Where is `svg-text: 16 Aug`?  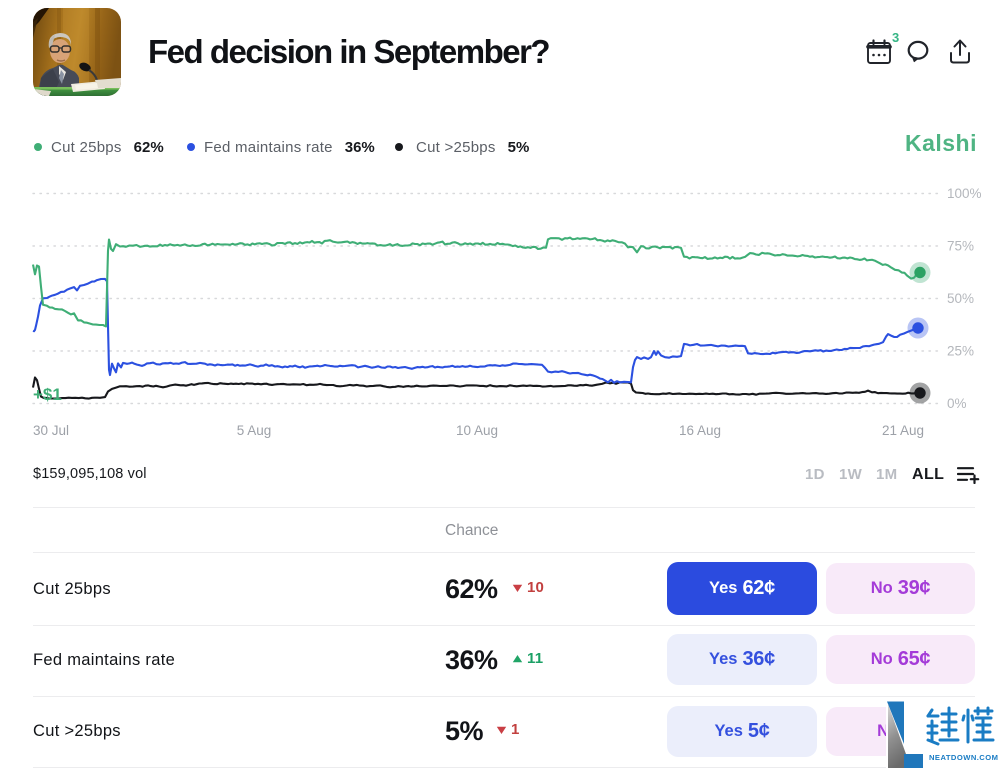 svg-text: 16 Aug is located at coordinates (700, 430).